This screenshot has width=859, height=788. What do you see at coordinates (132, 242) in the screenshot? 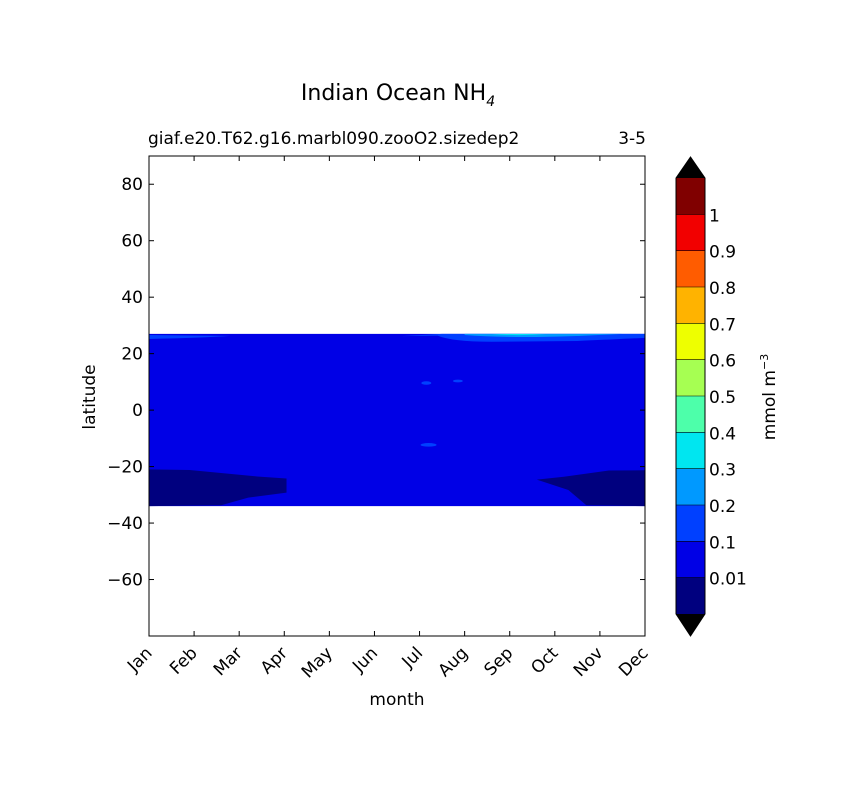
I see `y-tick-label-60: 60` at bounding box center [132, 242].